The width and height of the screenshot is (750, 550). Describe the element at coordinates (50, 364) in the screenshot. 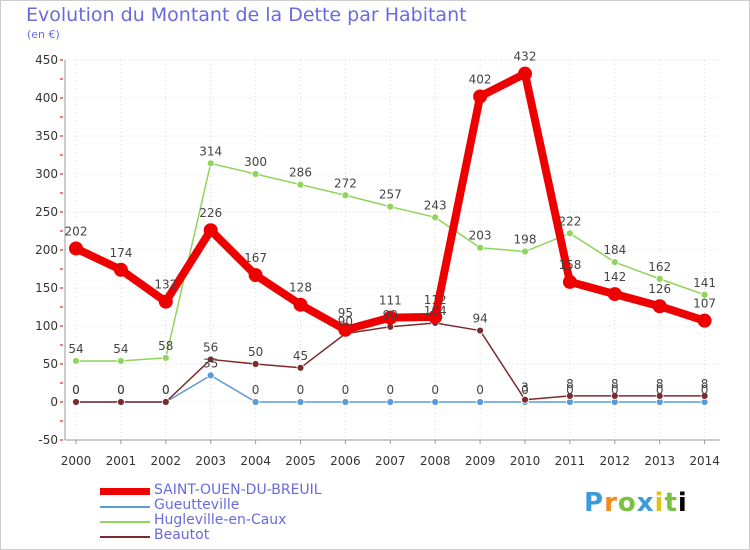

I see `y-tick-label: 50` at that location.